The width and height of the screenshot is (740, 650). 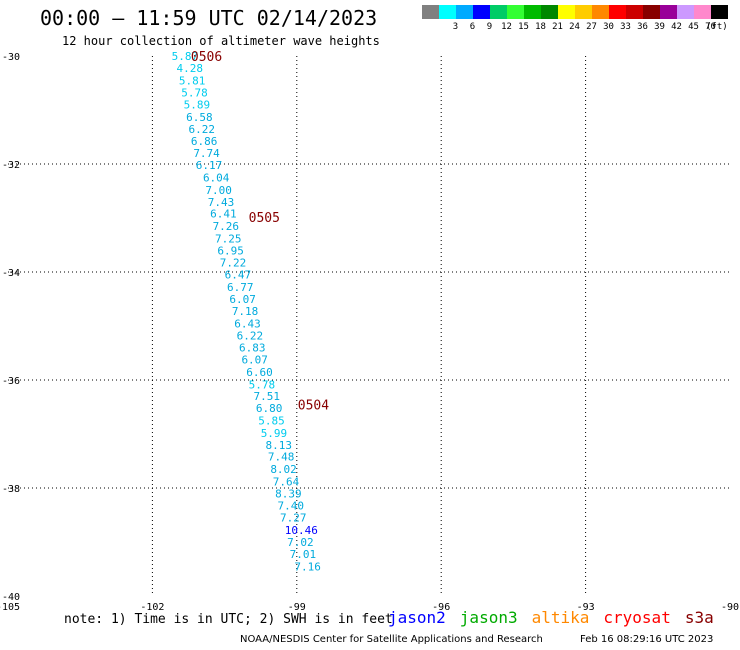 I want to click on swh-data-point: 6.58, so click(x=199, y=117).